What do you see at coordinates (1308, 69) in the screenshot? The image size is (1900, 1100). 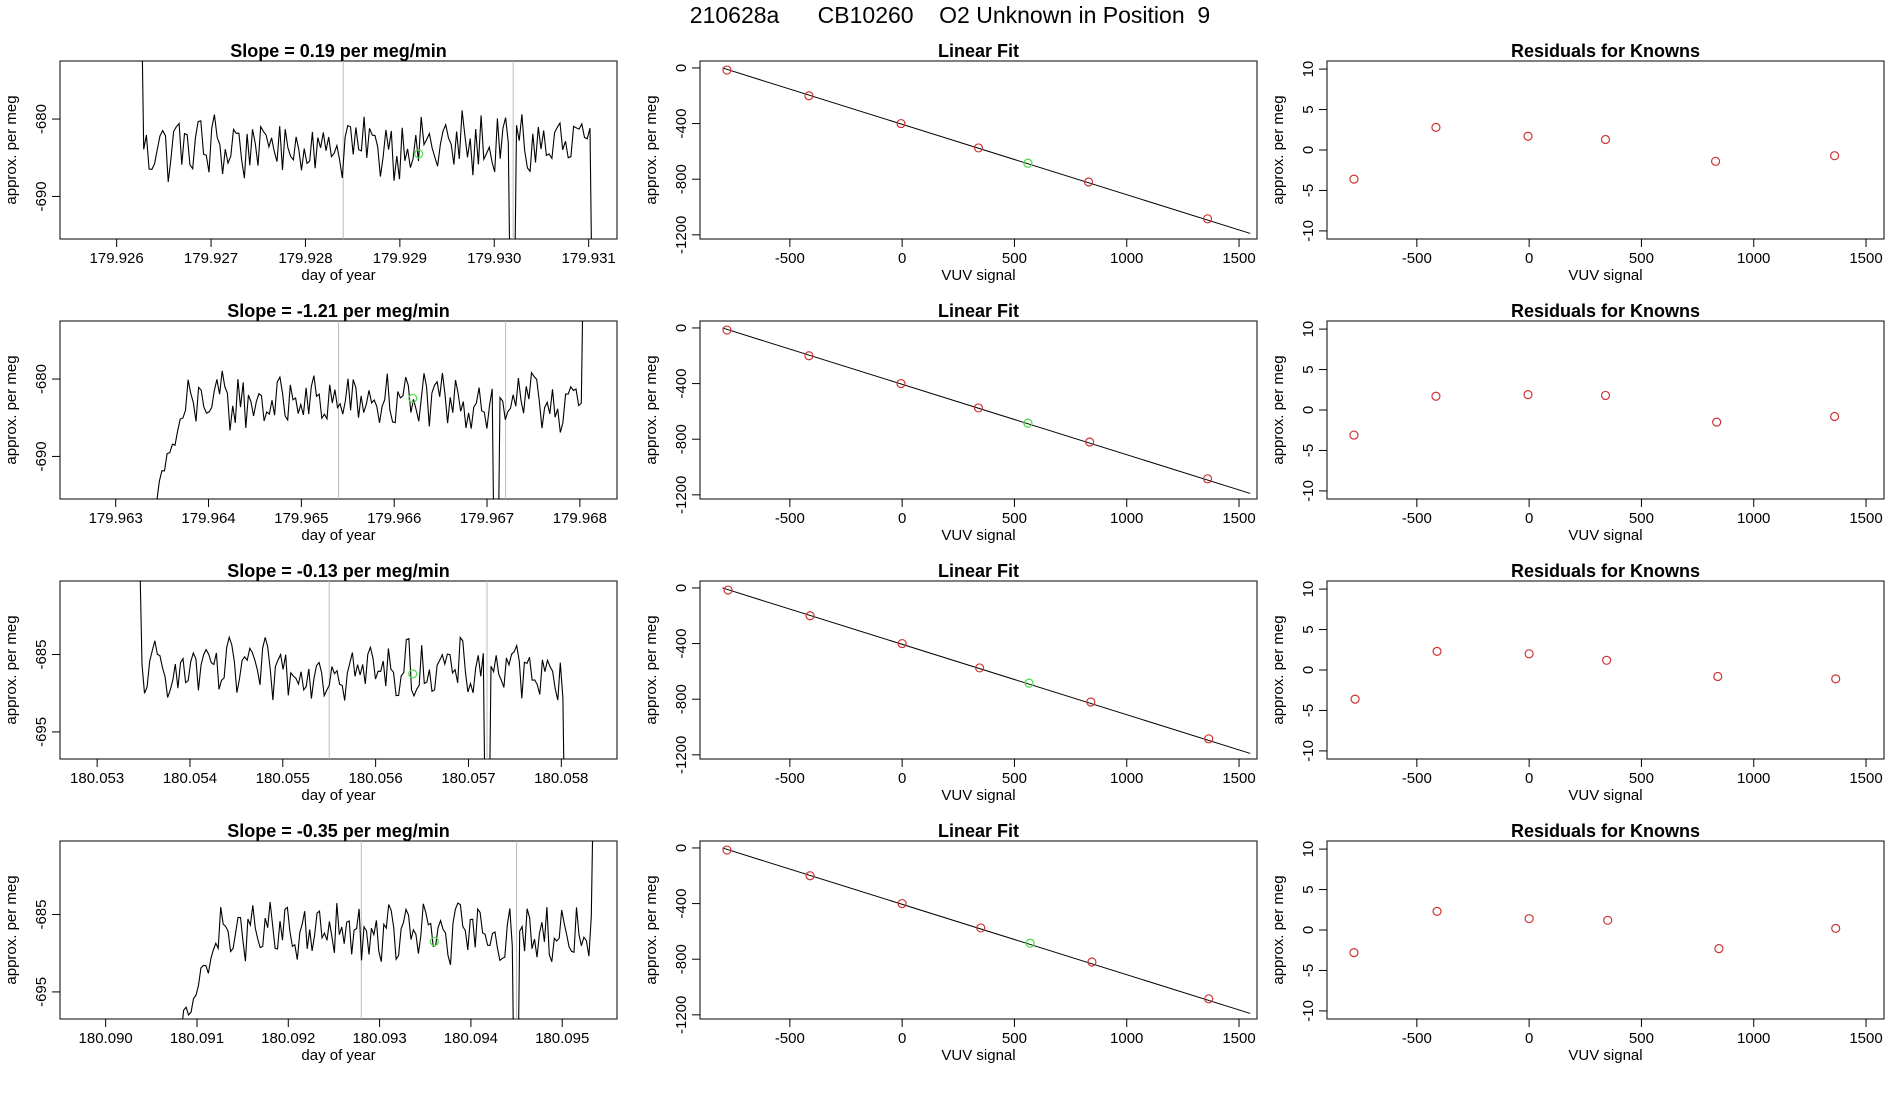 I see `y-tick-label: 10` at bounding box center [1308, 69].